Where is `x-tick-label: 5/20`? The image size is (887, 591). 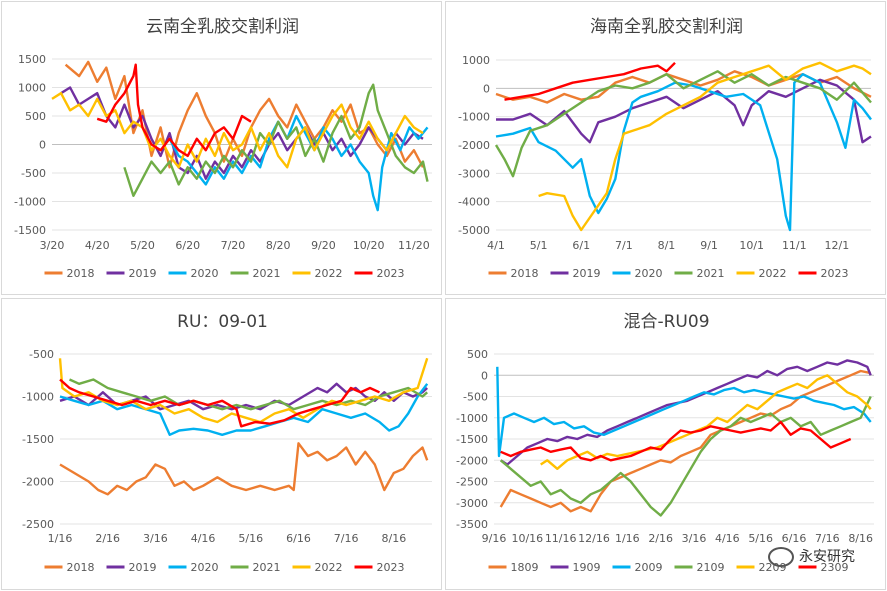
x-tick-label: 5/20 is located at coordinates (142, 245).